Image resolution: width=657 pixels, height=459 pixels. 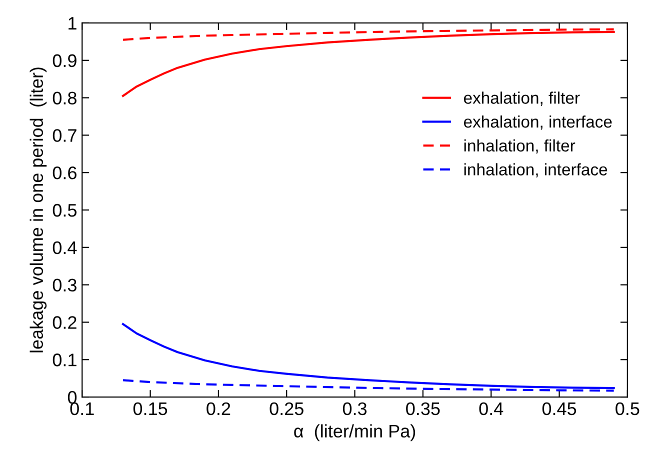 I want to click on legend-label: exhalation, filter, so click(x=522, y=99).